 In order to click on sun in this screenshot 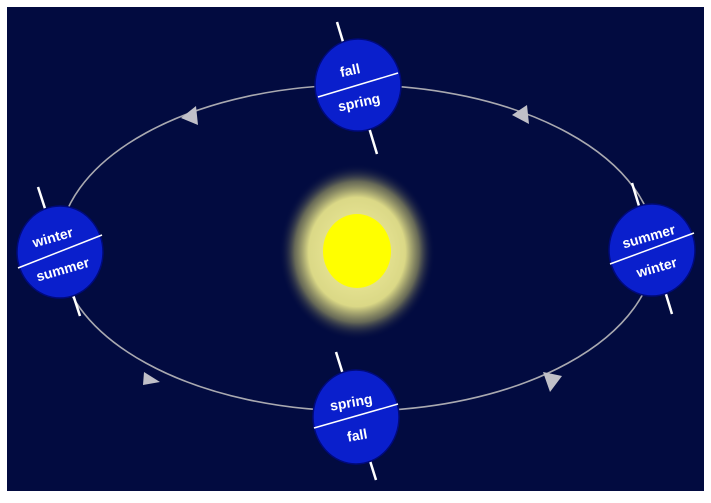, I will do `click(357, 252)`.